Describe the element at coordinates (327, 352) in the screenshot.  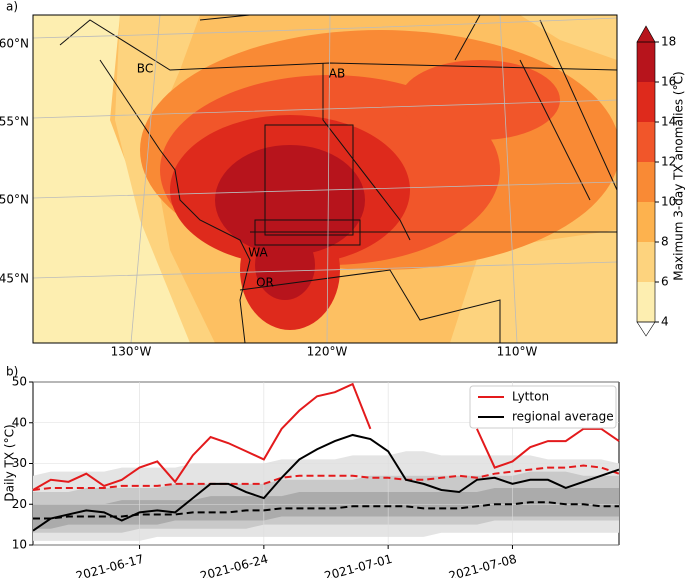
I see `lon-label: 120°W` at that location.